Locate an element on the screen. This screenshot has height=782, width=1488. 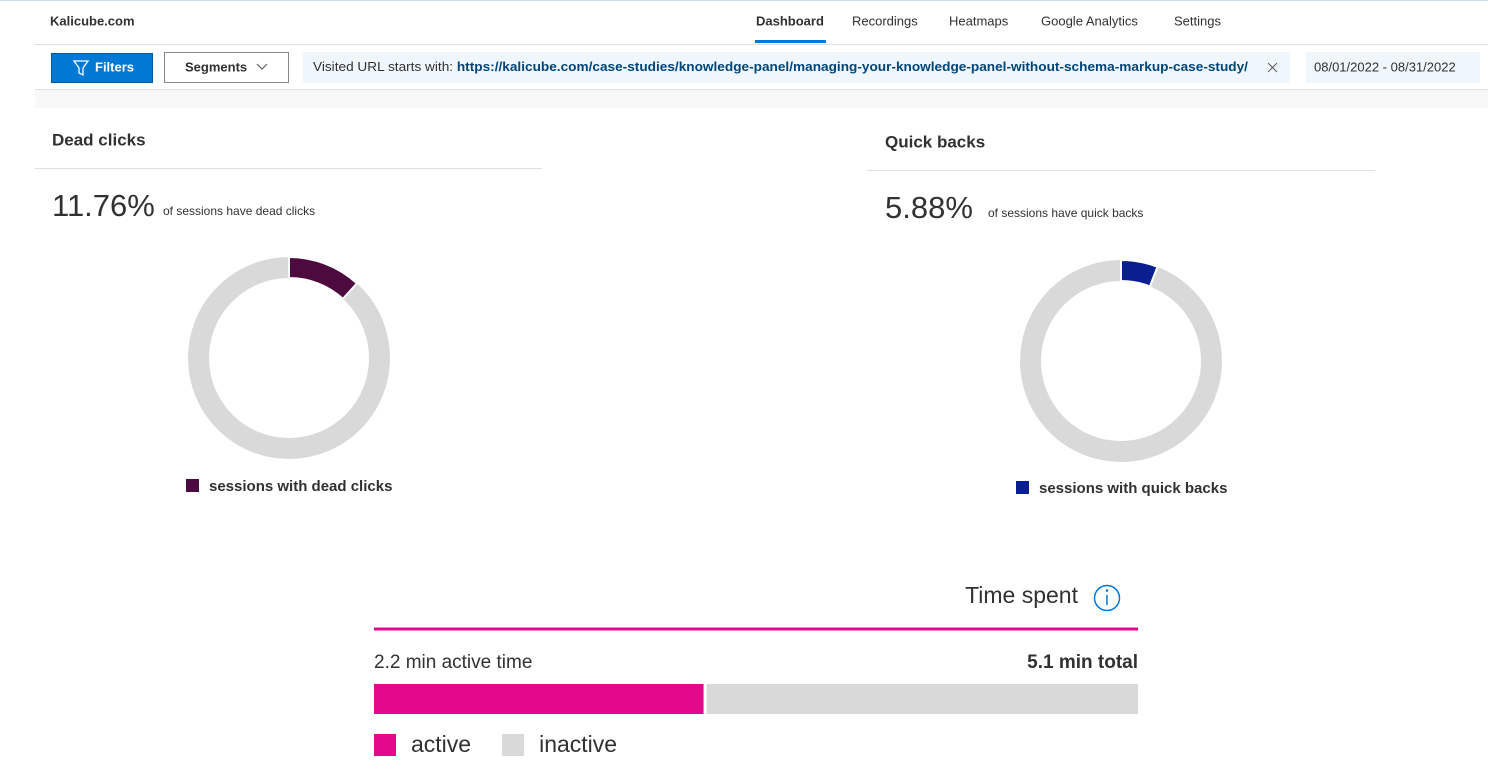
nav-tab: Dashboard is located at coordinates (790, 20).